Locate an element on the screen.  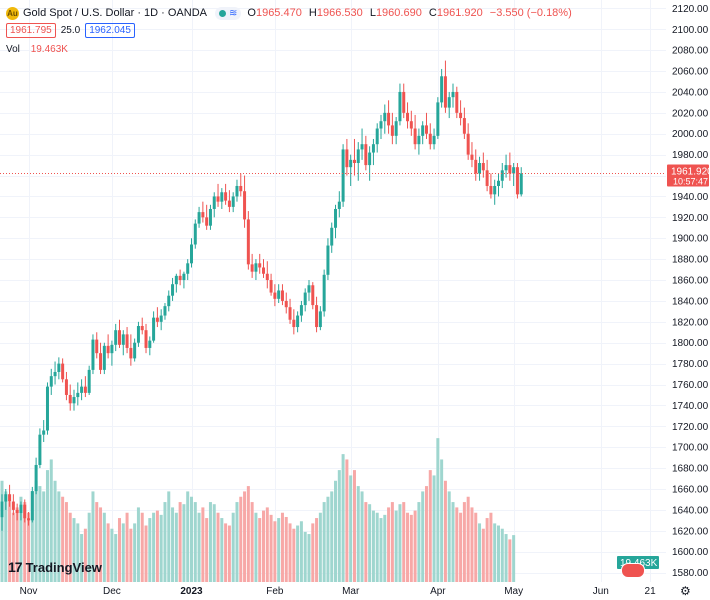
price-tick-label: 2060.00 is located at coordinates (690, 72).